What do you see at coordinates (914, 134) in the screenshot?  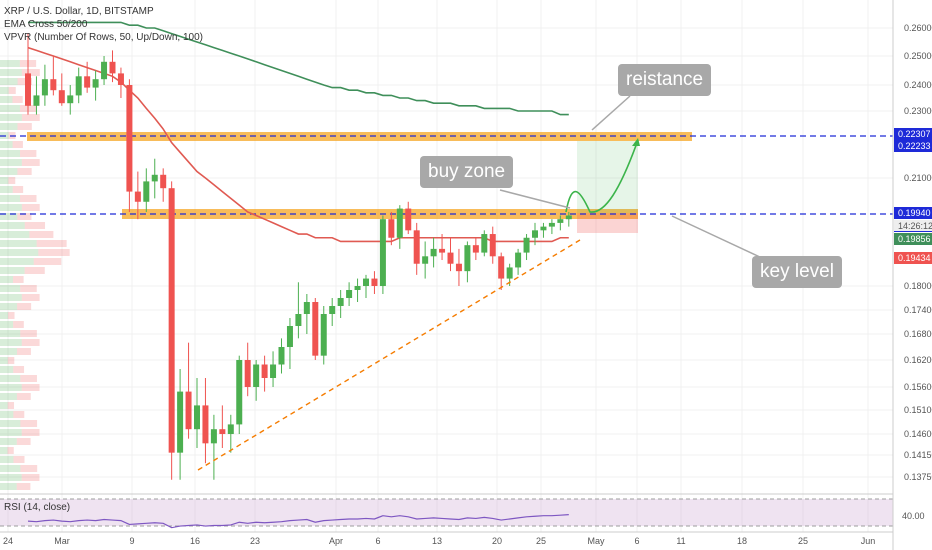 I see `price-tag-label: 0.22307` at bounding box center [914, 134].